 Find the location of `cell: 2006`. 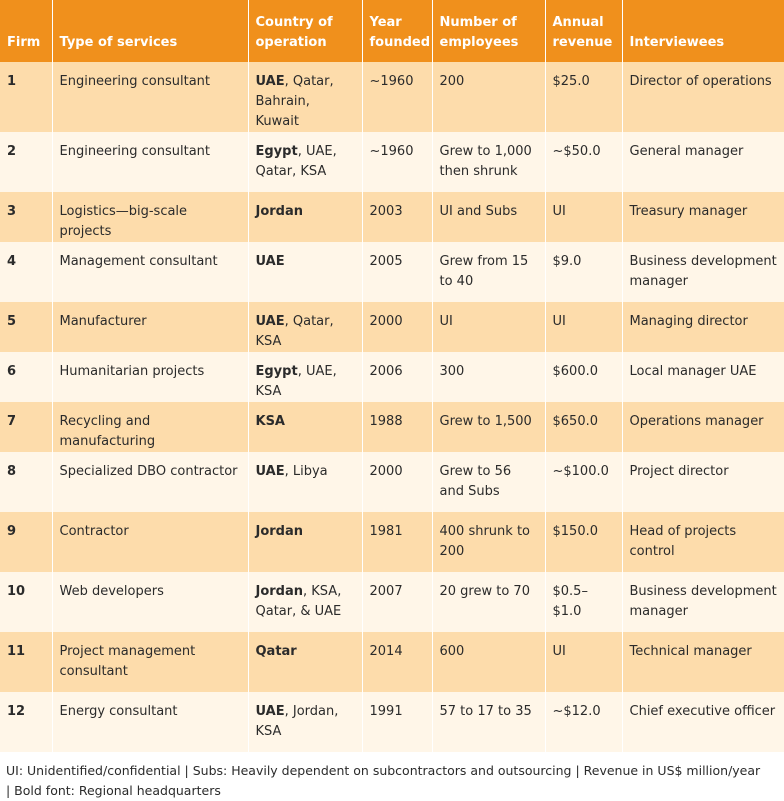

cell: 2006 is located at coordinates (397, 377).